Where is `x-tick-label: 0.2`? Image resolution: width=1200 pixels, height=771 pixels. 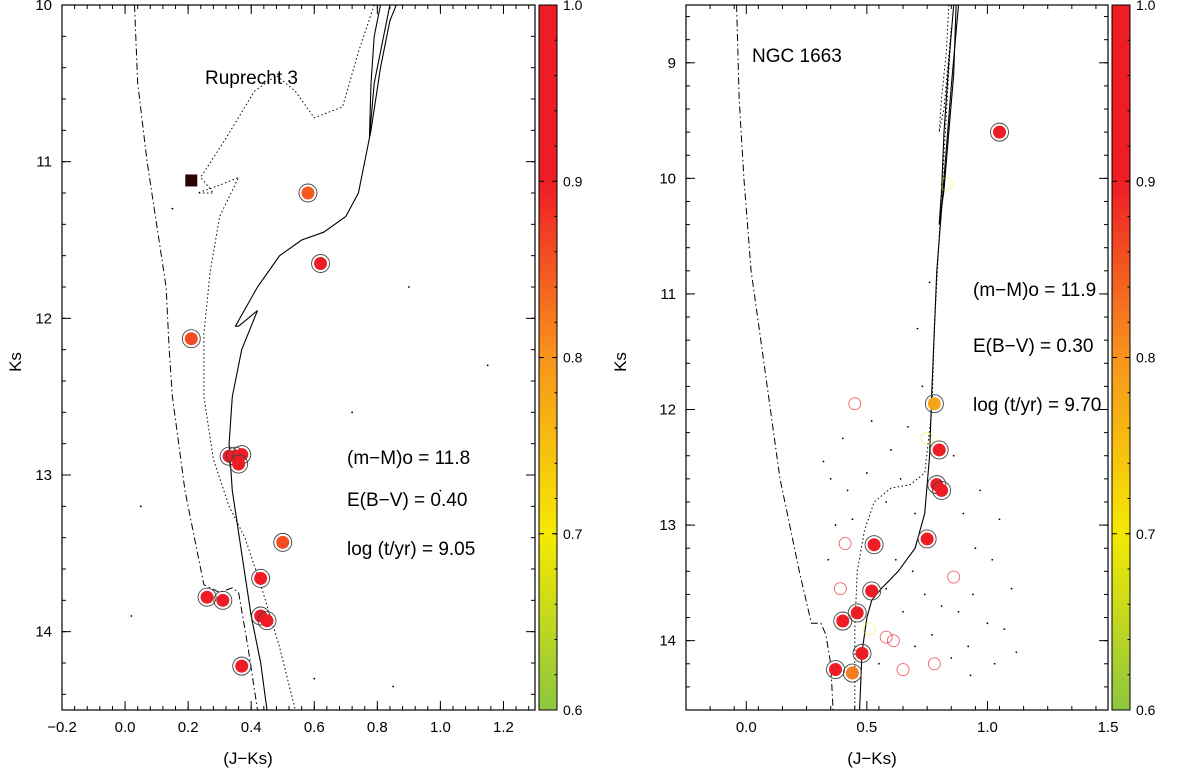 x-tick-label: 0.2 is located at coordinates (188, 727).